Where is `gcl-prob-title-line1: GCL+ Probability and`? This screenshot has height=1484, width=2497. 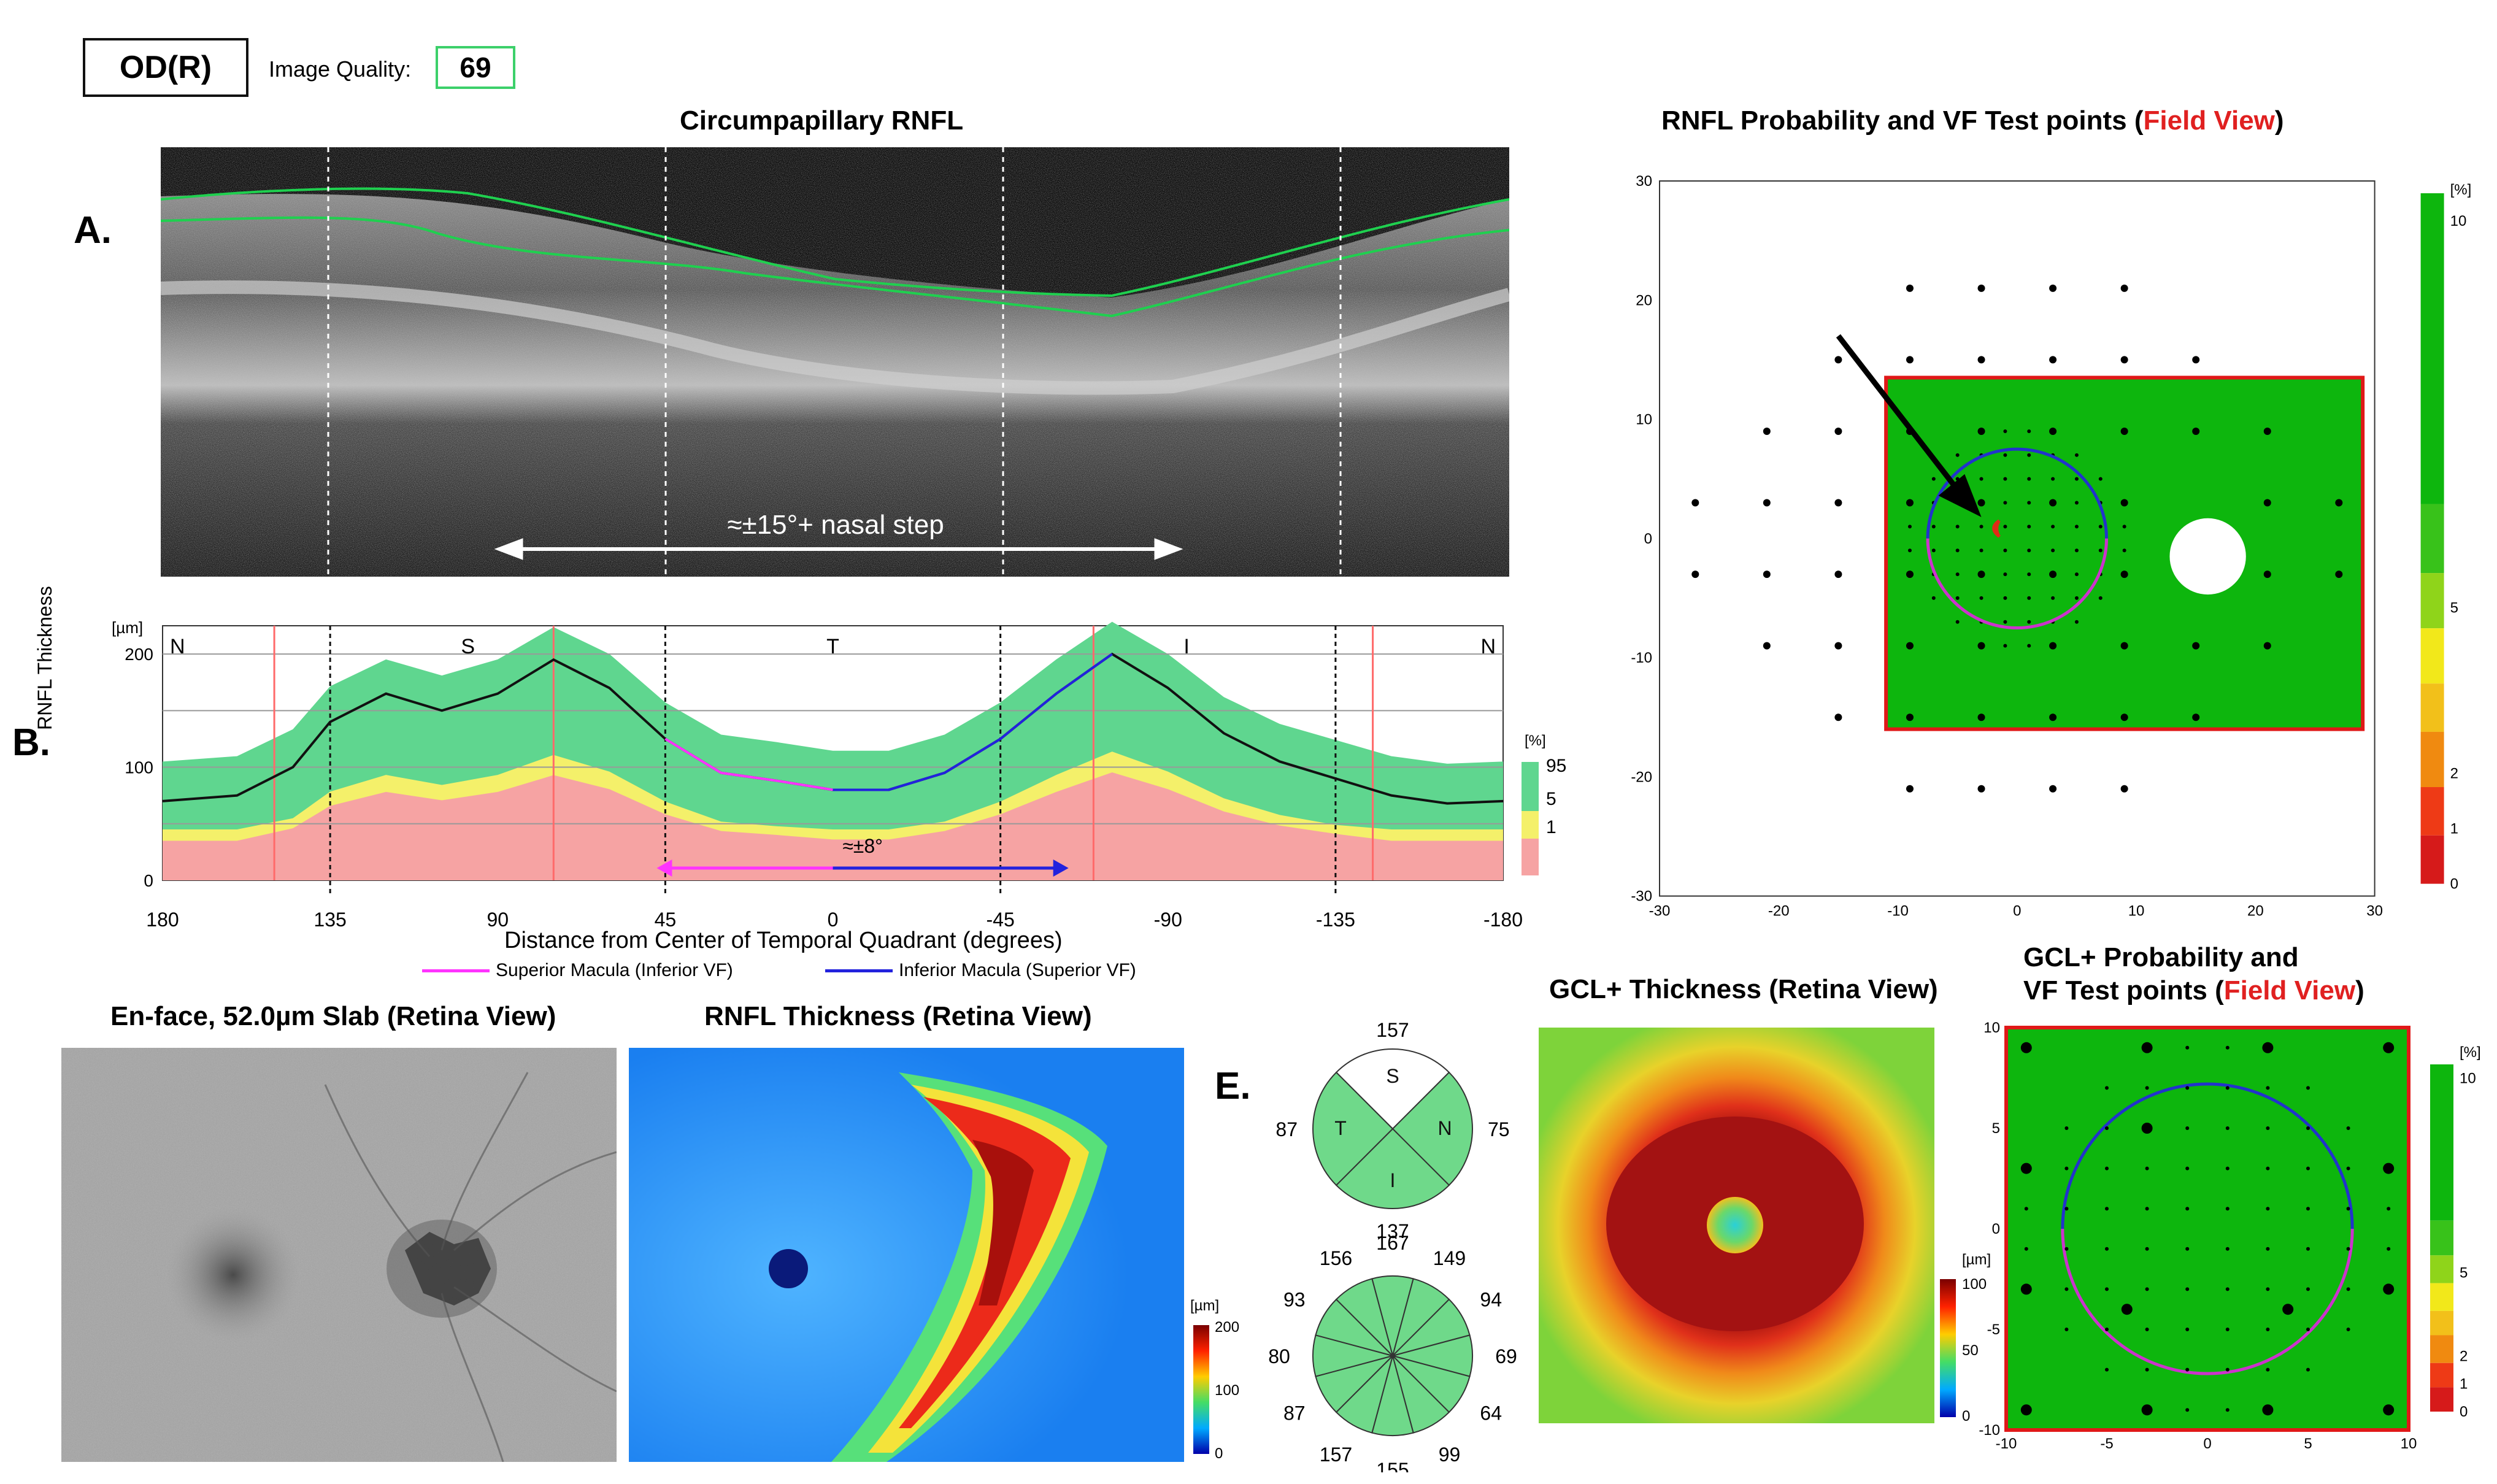
gcl-prob-title-line1: GCL+ Probability and is located at coordinates (2161, 957).